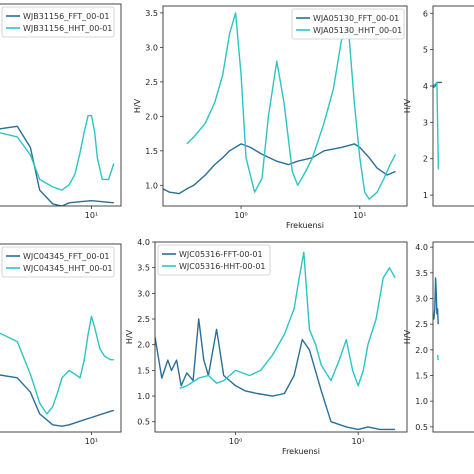 Image resolution: width=474 pixels, height=474 pixels. Describe the element at coordinates (222, 266) in the screenshot. I see `legend-entry: WJC05316-HHT-00-01` at that location.